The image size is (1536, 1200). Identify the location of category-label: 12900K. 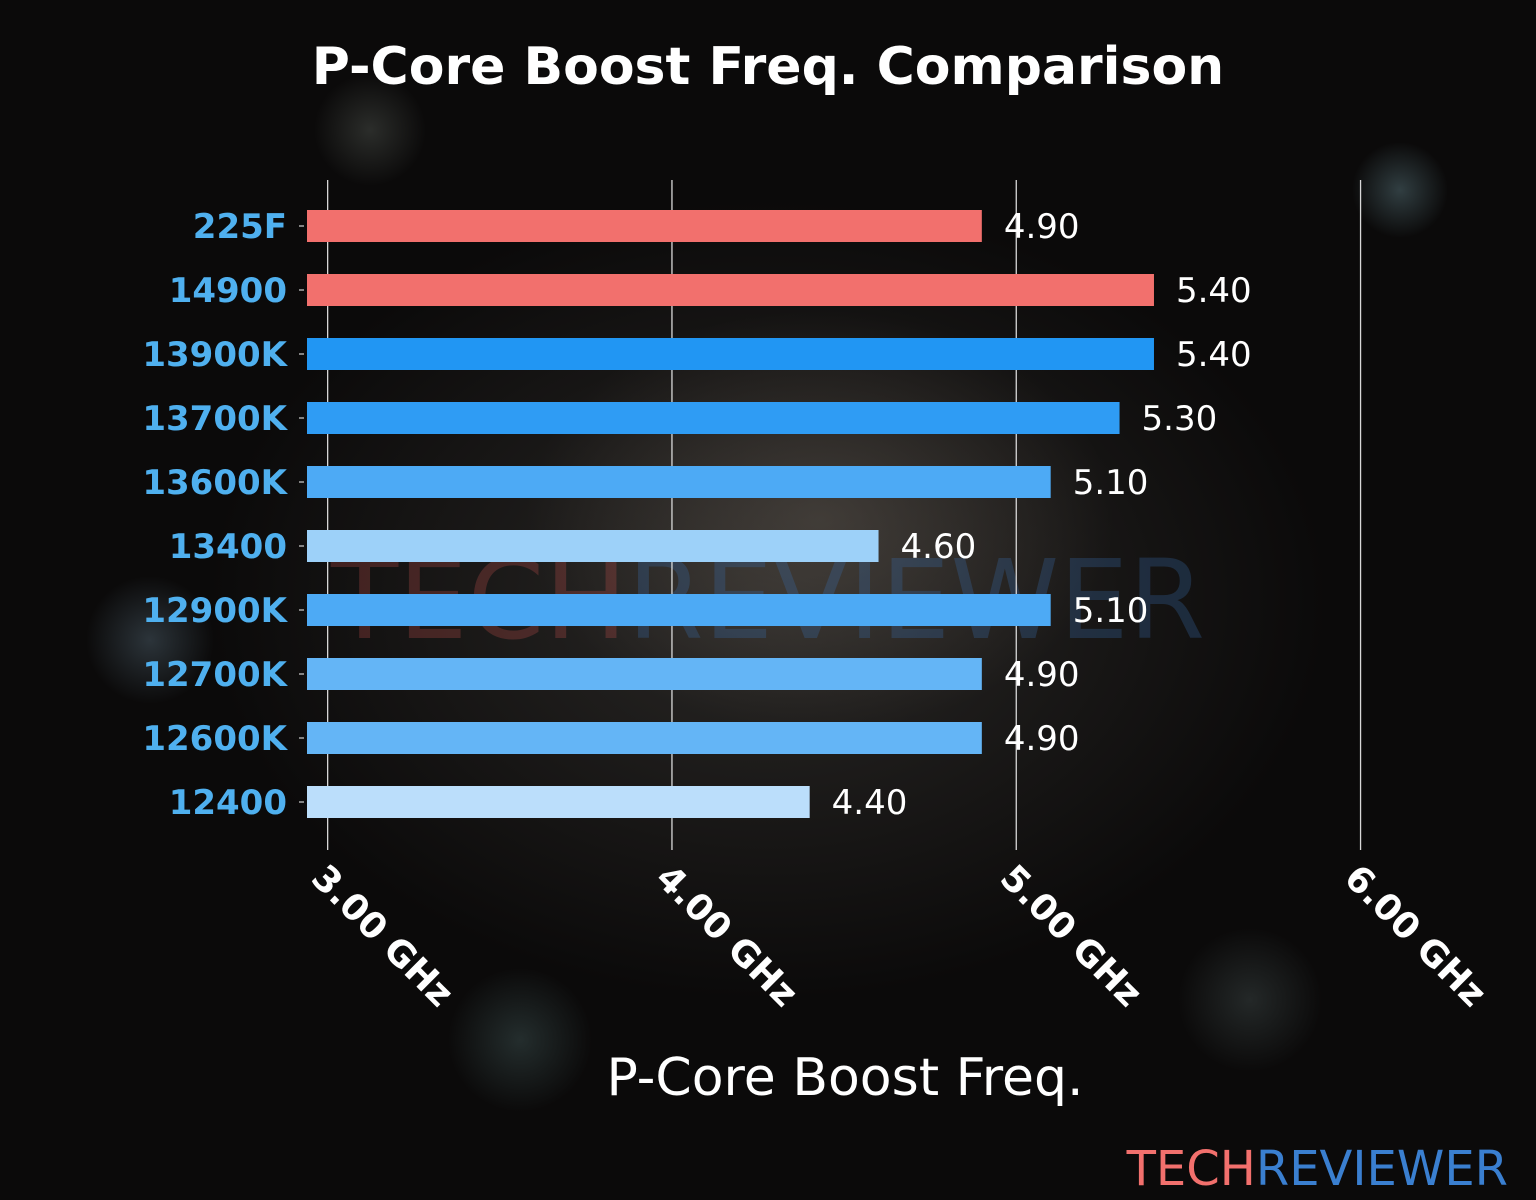
(215, 611).